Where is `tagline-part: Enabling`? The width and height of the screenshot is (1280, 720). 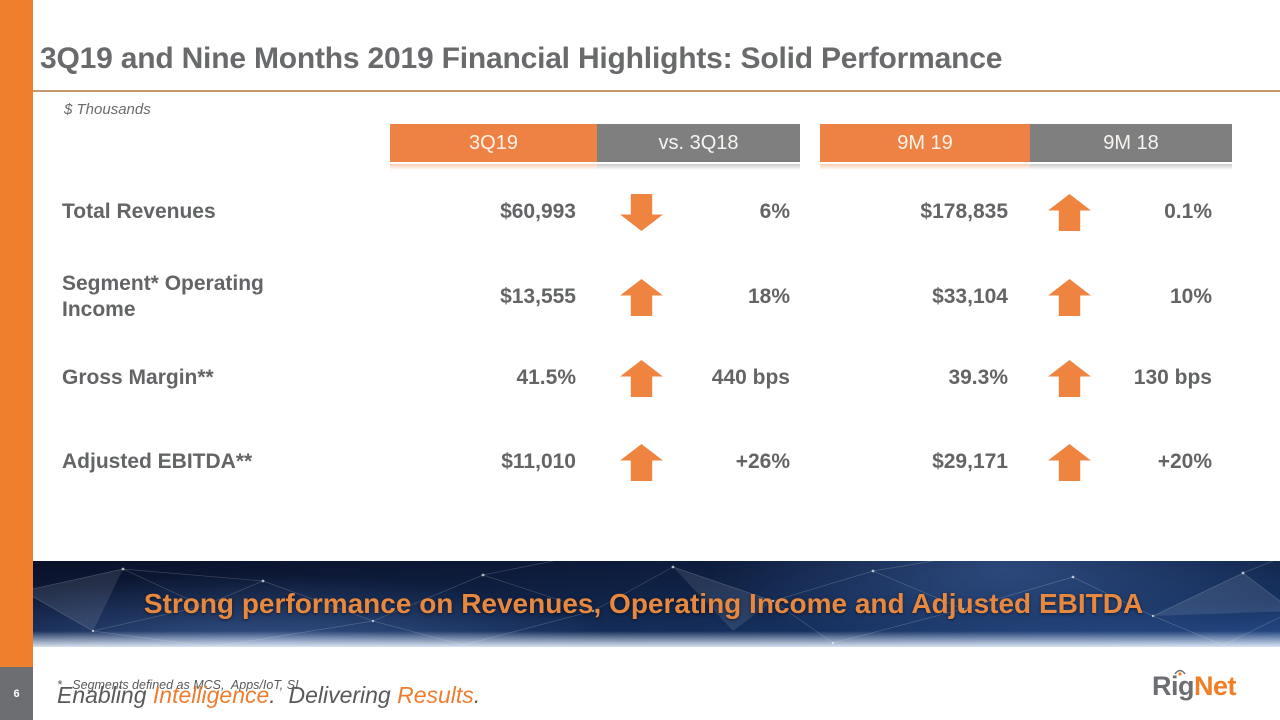 tagline-part: Enabling is located at coordinates (105, 695).